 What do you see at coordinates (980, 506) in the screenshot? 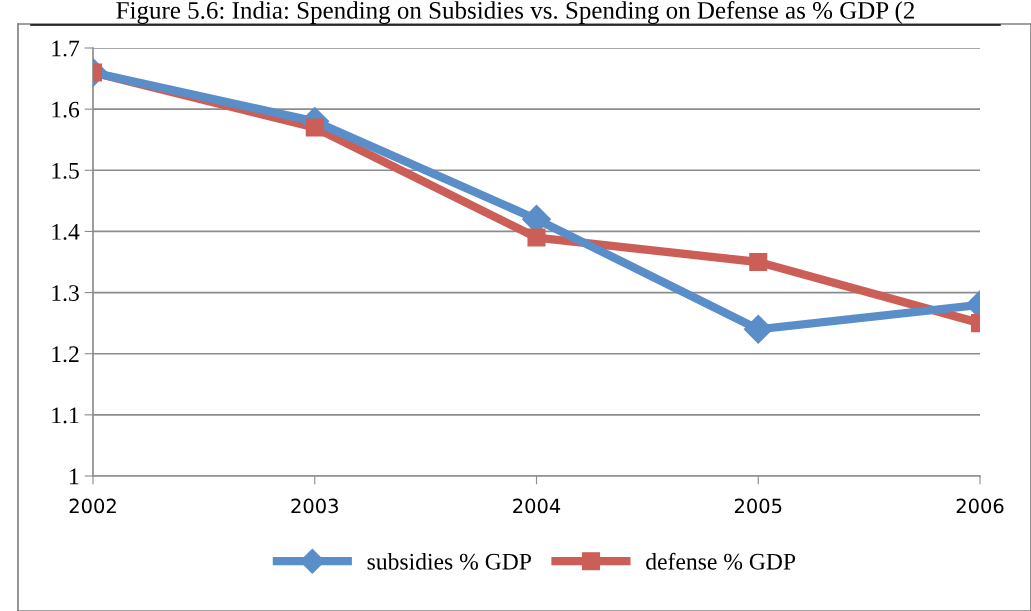
I see `x-tick-label: 2006` at bounding box center [980, 506].